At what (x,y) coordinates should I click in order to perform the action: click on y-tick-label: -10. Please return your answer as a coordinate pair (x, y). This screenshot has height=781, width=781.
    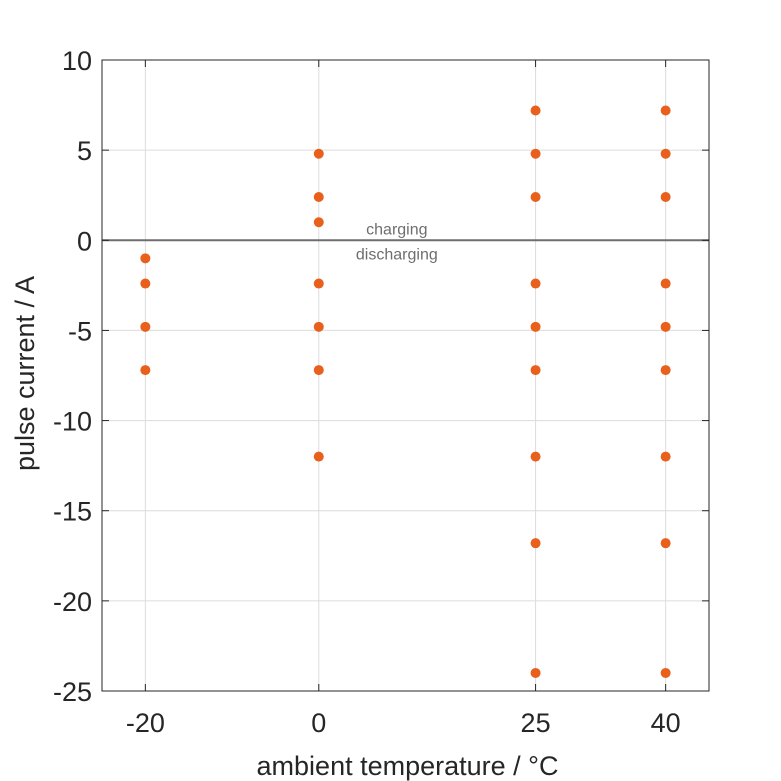
    Looking at the image, I should click on (72, 422).